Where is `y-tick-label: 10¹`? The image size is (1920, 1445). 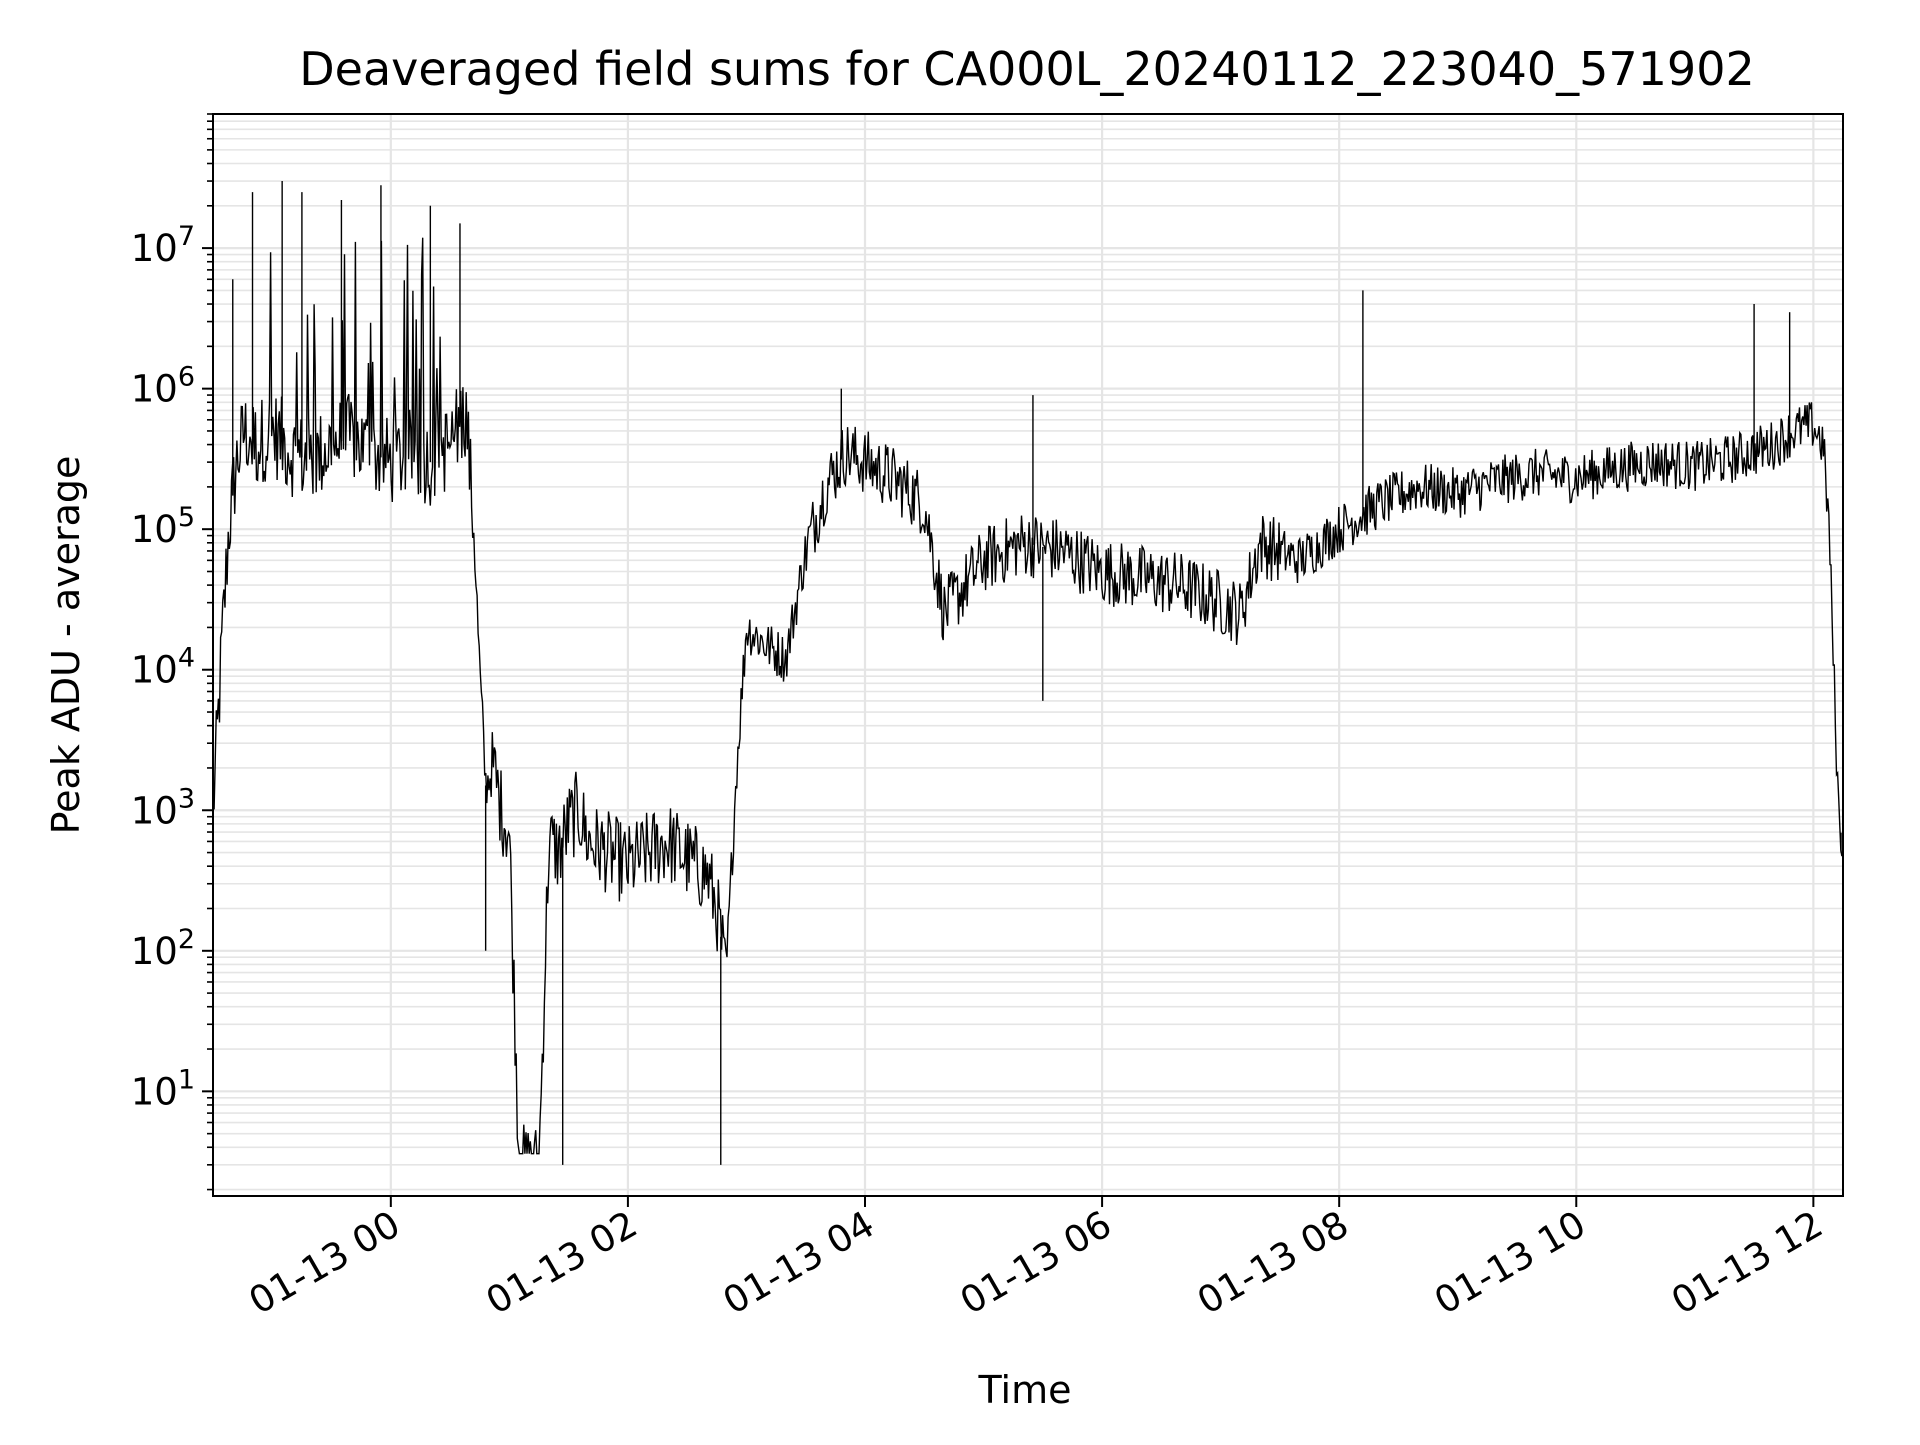 y-tick-label: 10¹ is located at coordinates (163, 1088).